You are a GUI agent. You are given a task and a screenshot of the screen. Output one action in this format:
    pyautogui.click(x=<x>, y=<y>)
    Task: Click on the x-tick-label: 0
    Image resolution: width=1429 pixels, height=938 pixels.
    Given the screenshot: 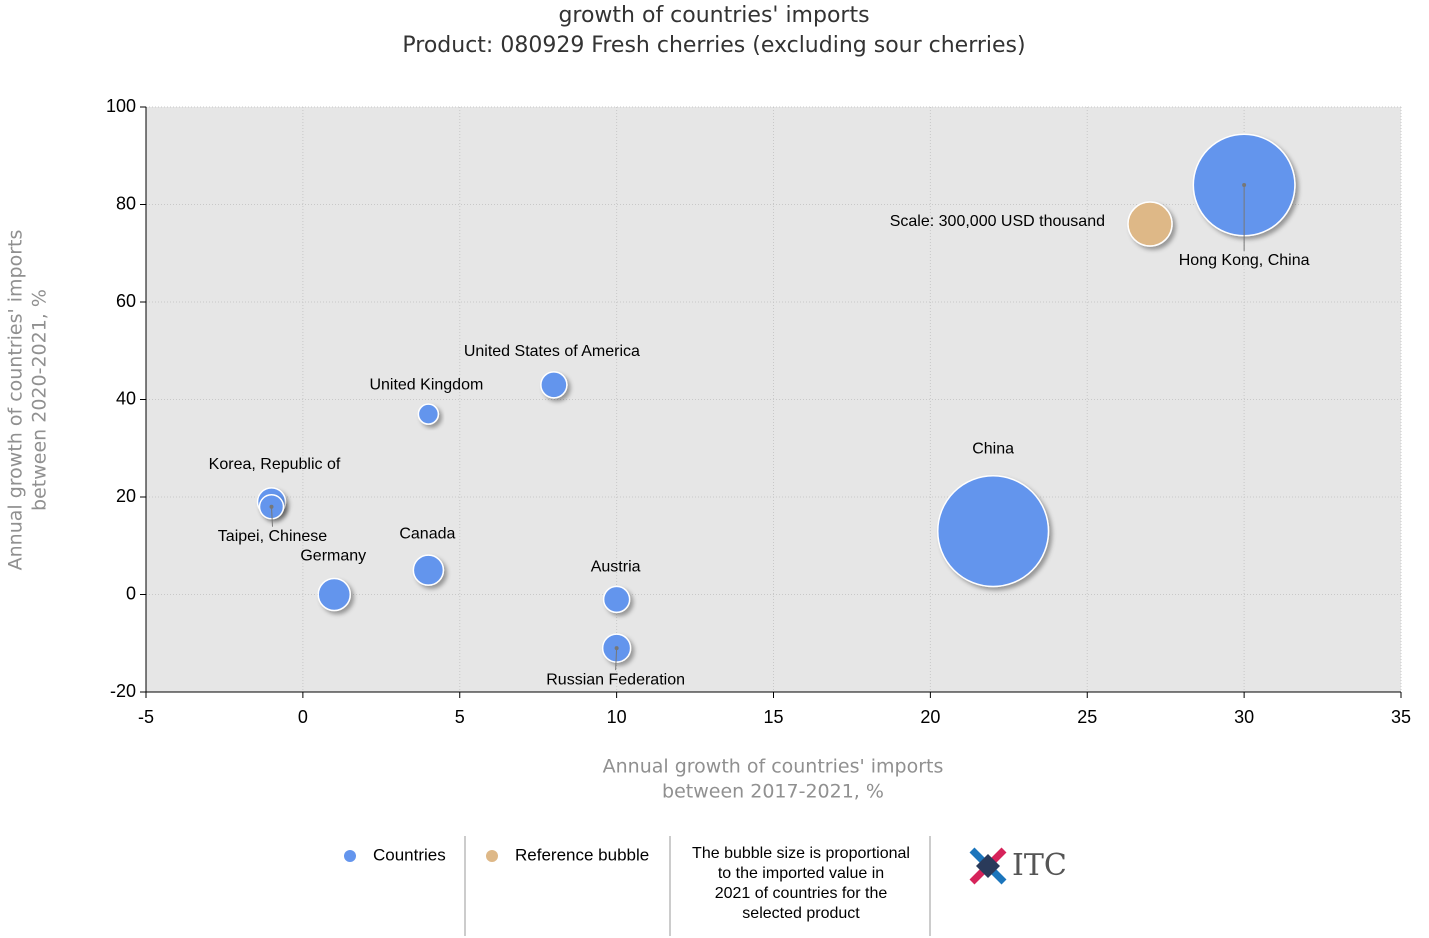 What is the action you would take?
    pyautogui.click(x=303, y=717)
    